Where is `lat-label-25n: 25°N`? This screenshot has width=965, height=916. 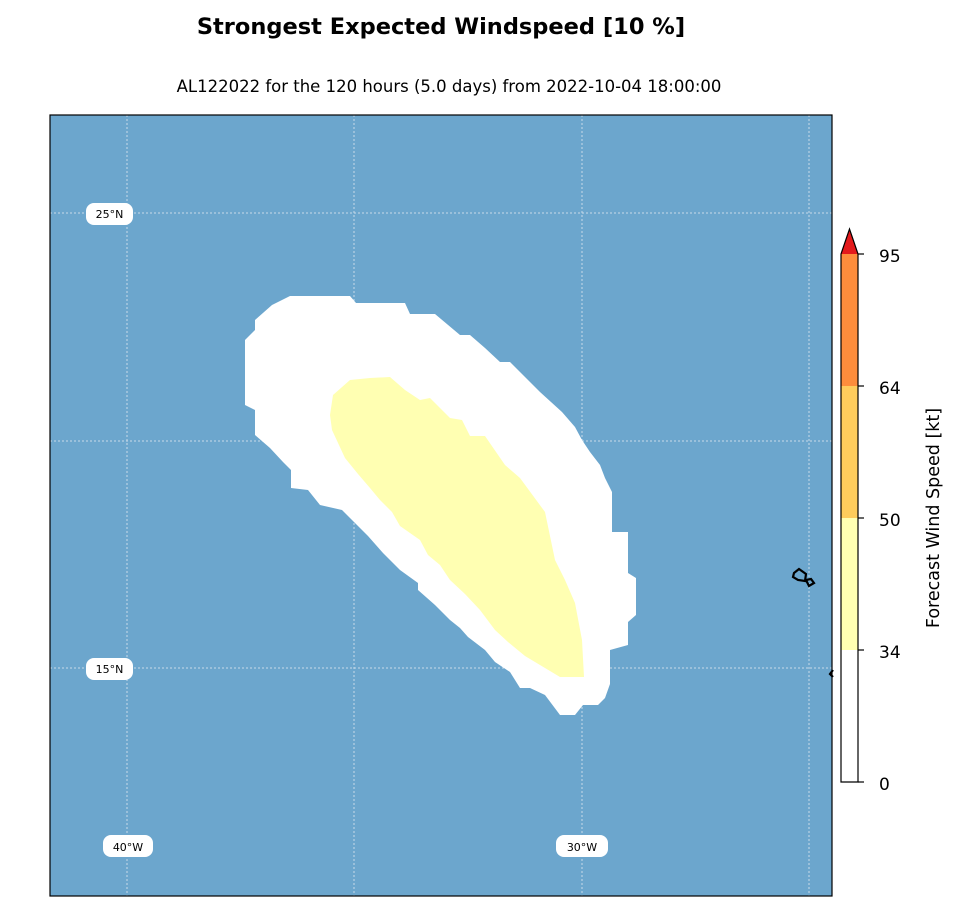
lat-label-25n: 25°N is located at coordinates (109, 214).